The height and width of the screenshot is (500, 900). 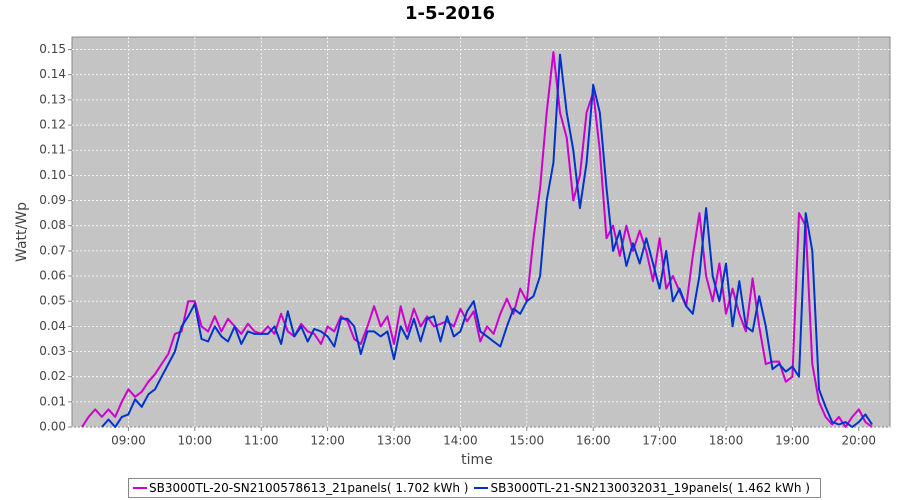 What do you see at coordinates (52, 250) in the screenshot?
I see `y-tick-label: 0.07` at bounding box center [52, 250].